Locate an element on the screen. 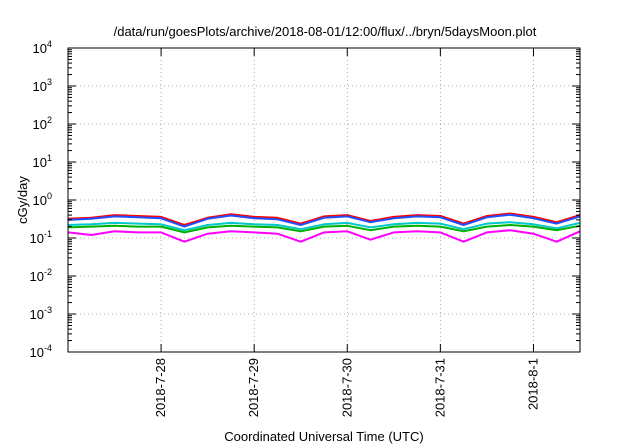 The image size is (640, 448). y-tick-label: 10¹ is located at coordinates (42, 161).